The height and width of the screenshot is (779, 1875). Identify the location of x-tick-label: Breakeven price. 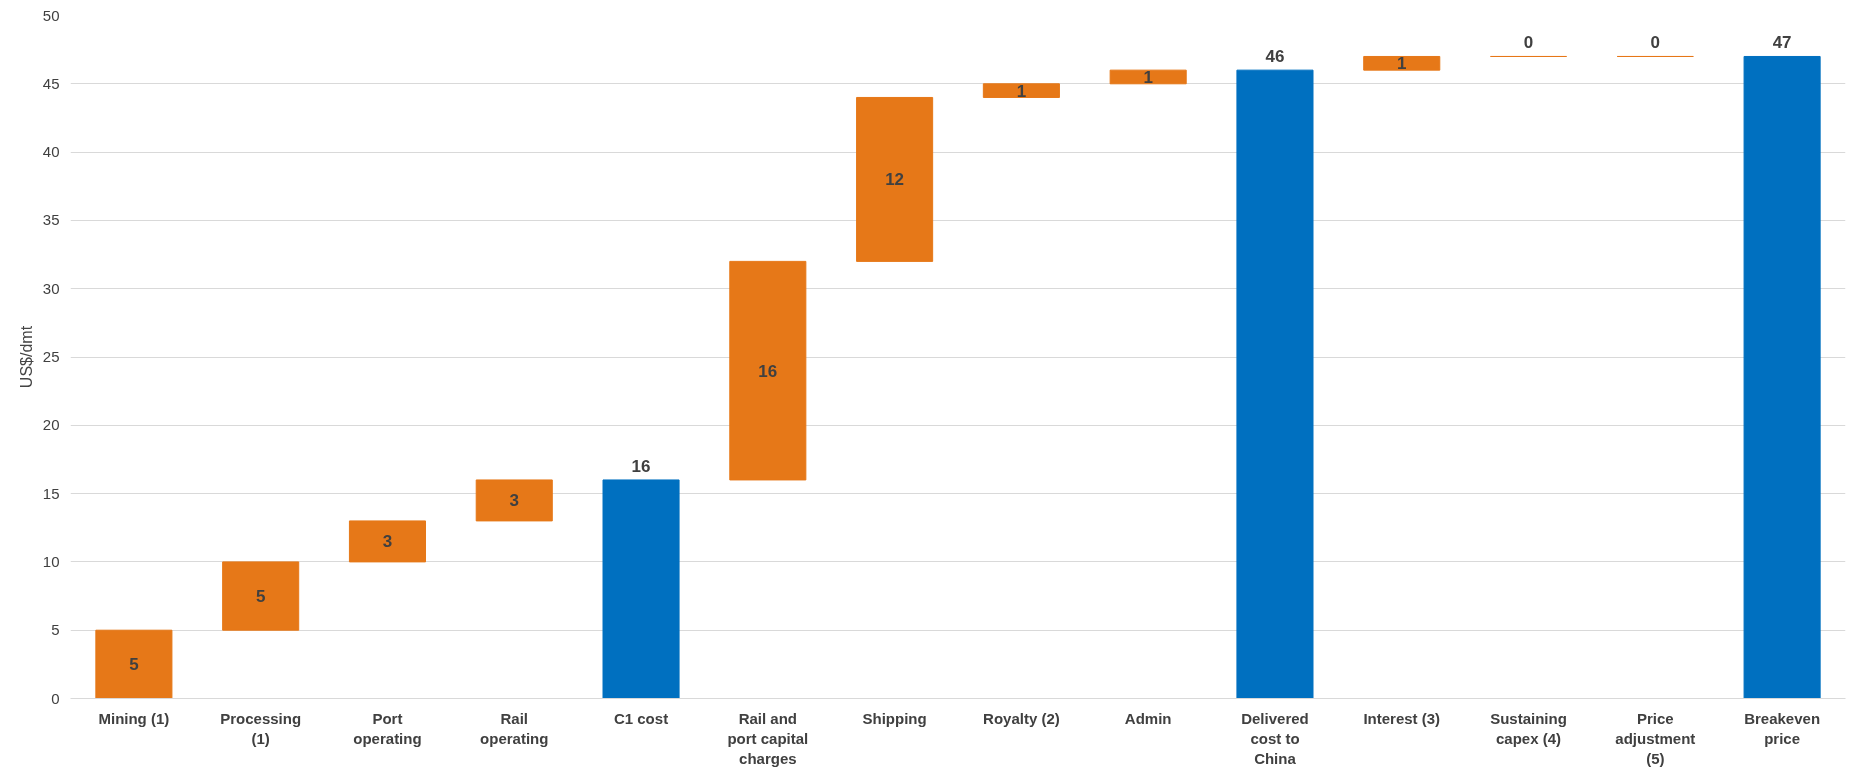
(1782, 728).